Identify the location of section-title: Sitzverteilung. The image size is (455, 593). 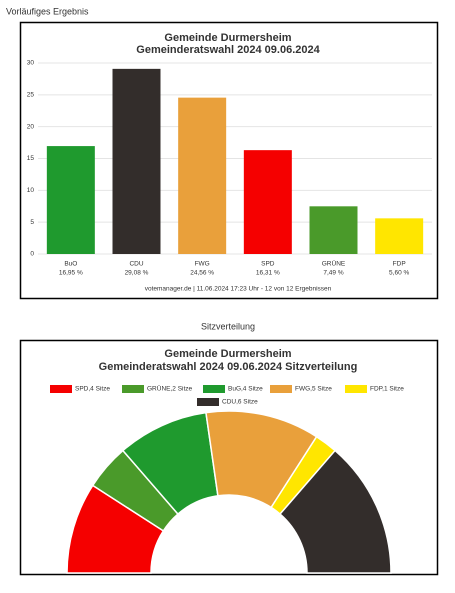
(228, 326).